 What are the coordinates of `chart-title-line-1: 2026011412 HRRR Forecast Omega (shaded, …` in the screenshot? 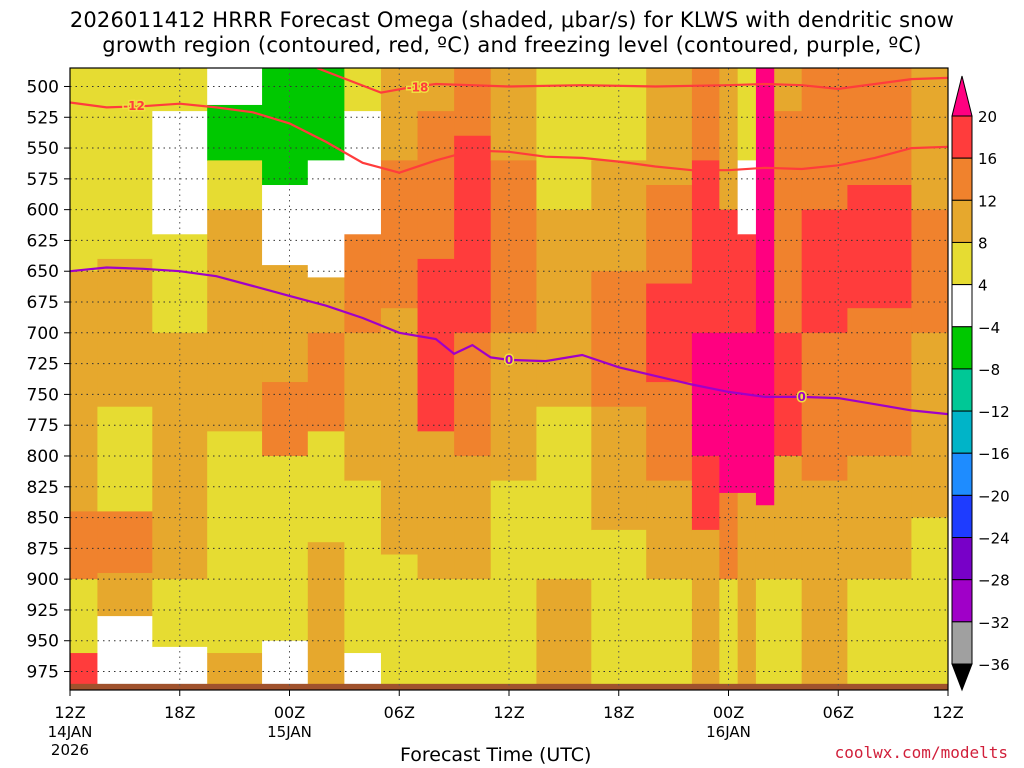 It's located at (512, 20).